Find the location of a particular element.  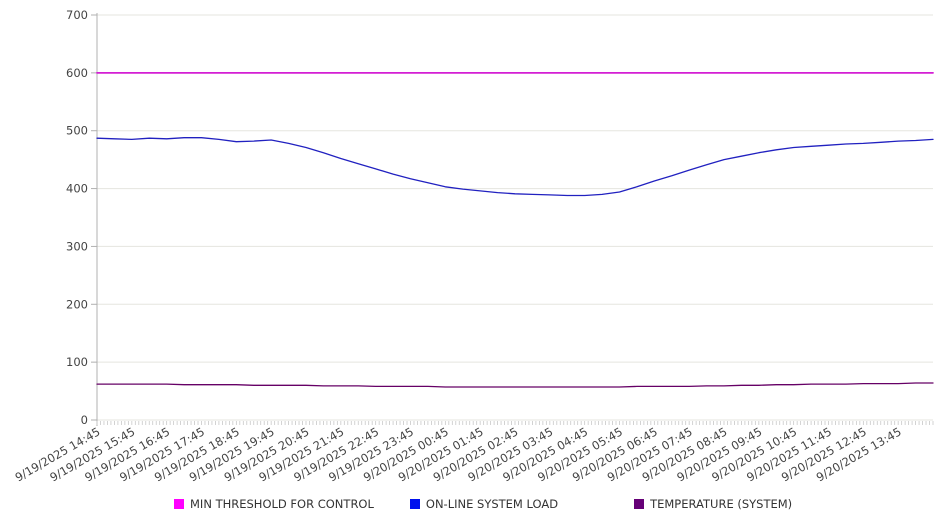

legend-item-system-load: ON-LINE SYSTEM LOAD is located at coordinates (484, 504).